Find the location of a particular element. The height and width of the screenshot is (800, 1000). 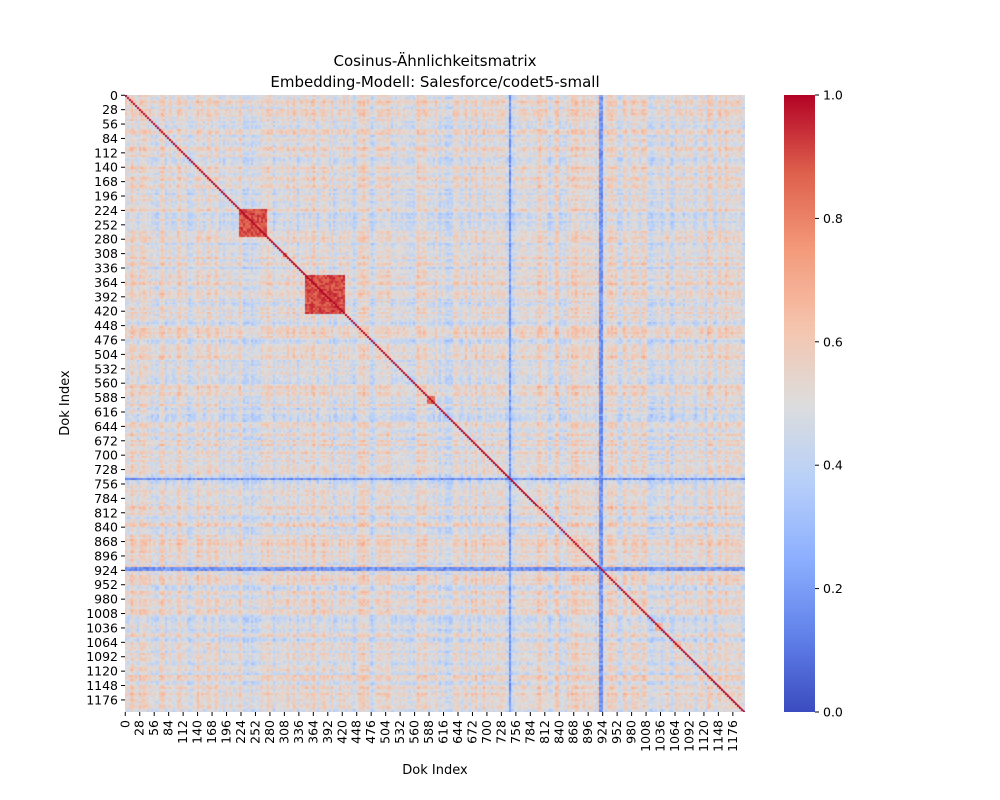

y-tick-label: 0 is located at coordinates (114, 95).